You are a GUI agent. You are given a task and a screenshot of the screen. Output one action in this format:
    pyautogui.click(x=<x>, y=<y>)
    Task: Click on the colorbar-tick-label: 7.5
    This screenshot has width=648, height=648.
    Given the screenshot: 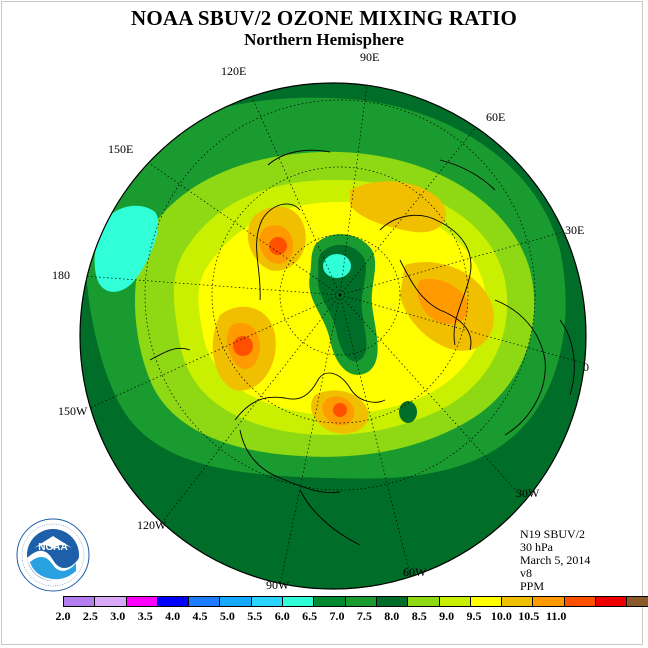 What is the action you would take?
    pyautogui.click(x=364, y=616)
    